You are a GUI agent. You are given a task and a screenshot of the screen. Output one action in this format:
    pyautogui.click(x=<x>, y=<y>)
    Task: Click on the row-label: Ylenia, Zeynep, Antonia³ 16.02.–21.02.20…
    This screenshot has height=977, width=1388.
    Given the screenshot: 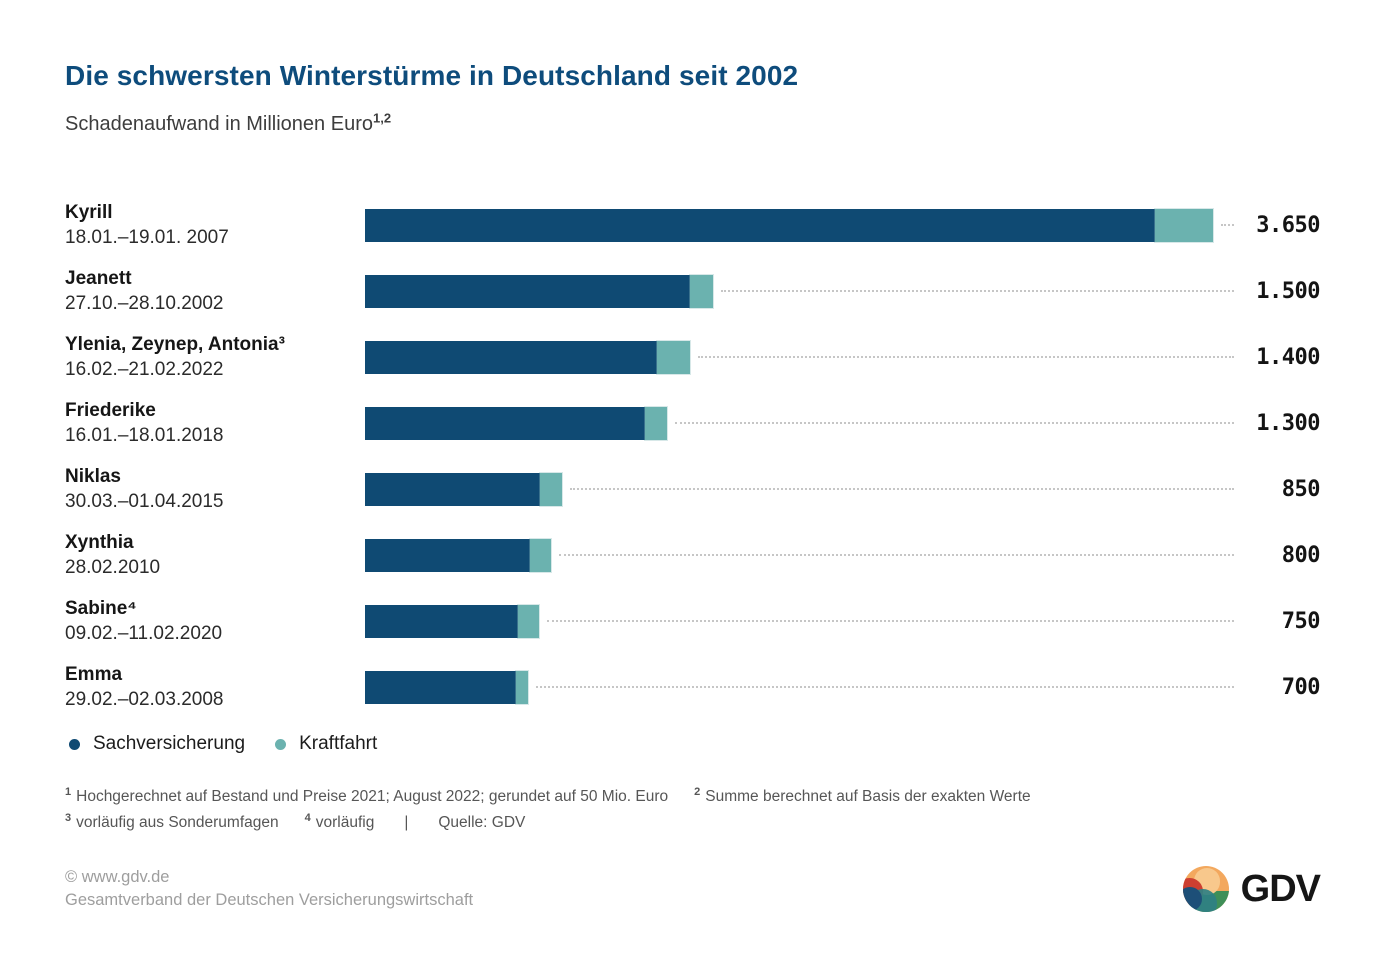 What is the action you would take?
    pyautogui.click(x=215, y=357)
    